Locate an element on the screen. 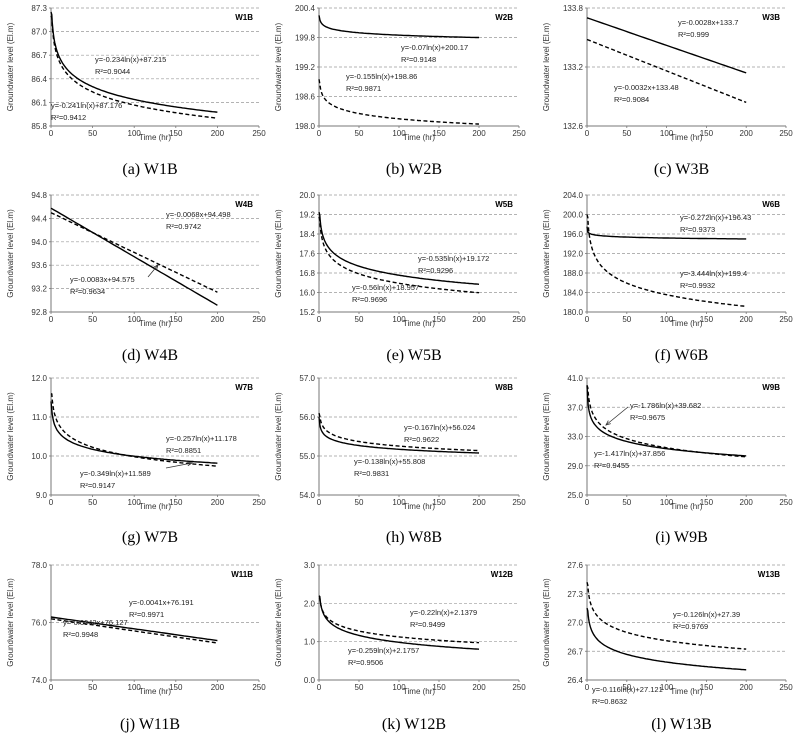  y-tick-label: 199.2 is located at coordinates (305, 67).